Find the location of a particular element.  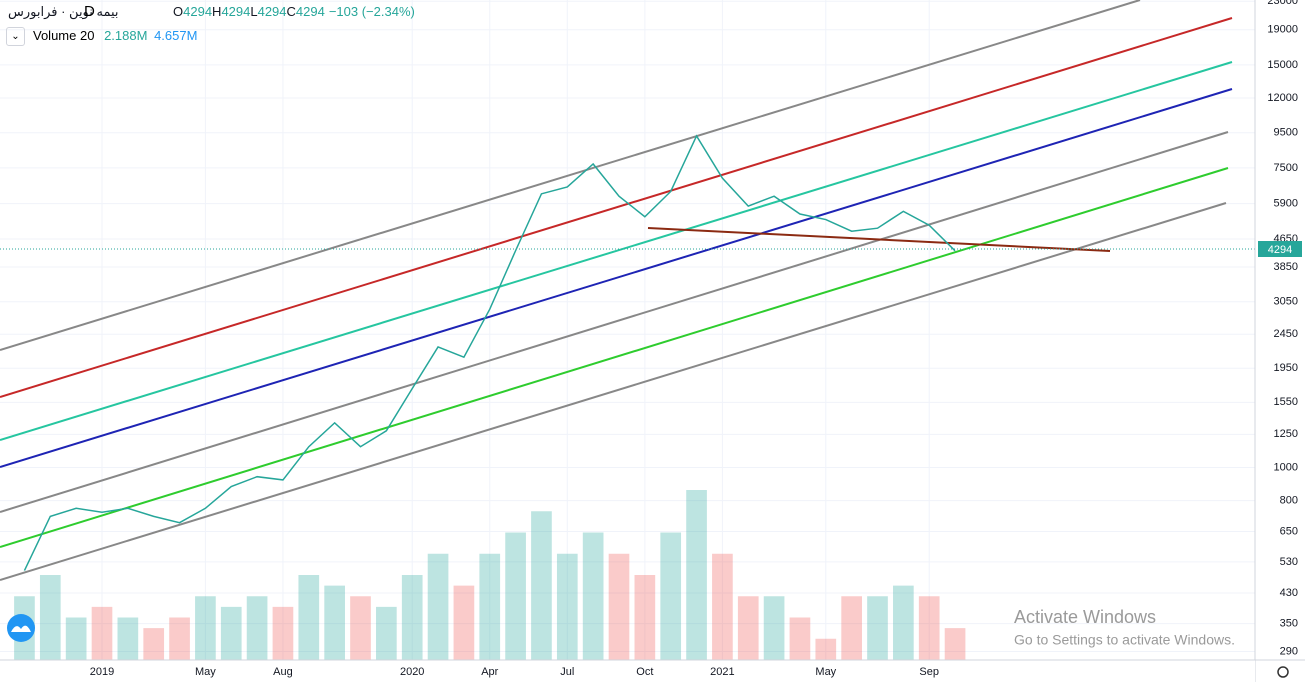

exchange: فرابورس is located at coordinates (33, 11).